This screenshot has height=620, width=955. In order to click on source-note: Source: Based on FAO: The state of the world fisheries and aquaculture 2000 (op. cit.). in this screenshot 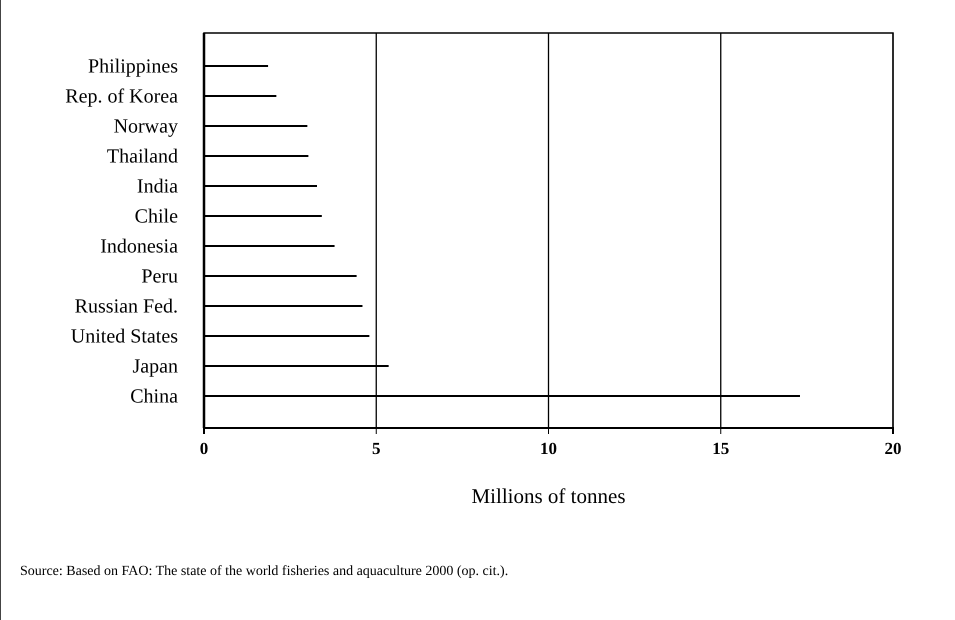, I will do `click(264, 571)`.